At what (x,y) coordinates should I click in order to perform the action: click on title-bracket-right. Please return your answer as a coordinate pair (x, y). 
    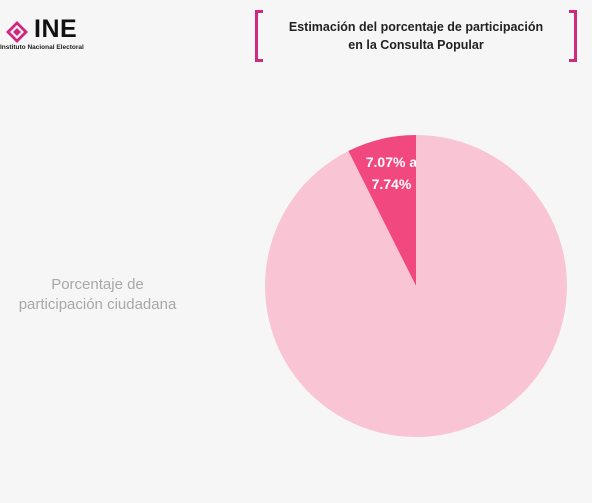
    Looking at the image, I should click on (573, 36).